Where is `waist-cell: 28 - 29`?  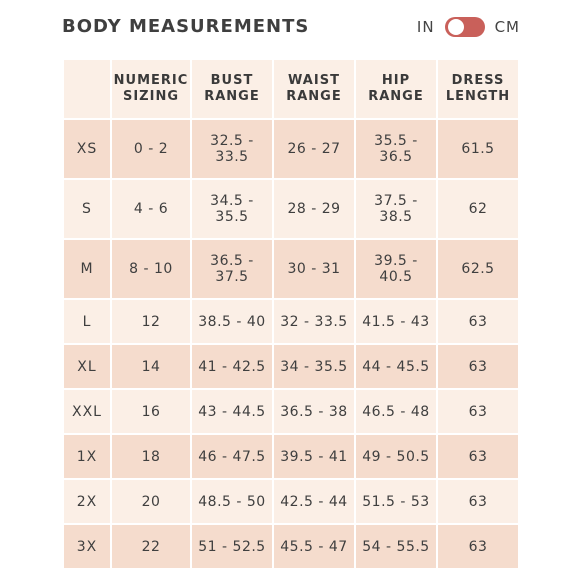
waist-cell: 28 - 29 is located at coordinates (314, 209).